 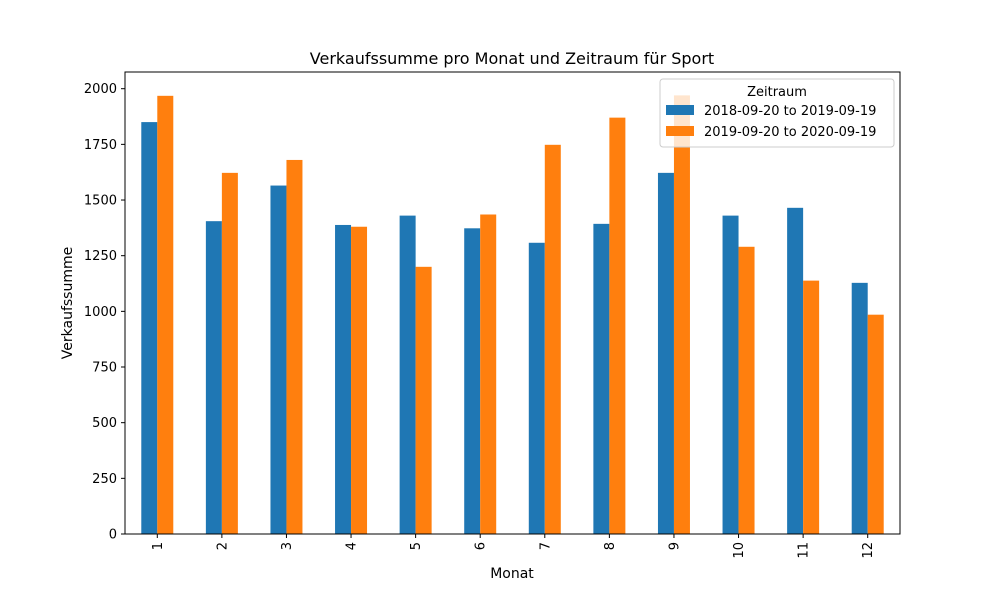 I want to click on x-axis-label: Monat, so click(x=512, y=574).